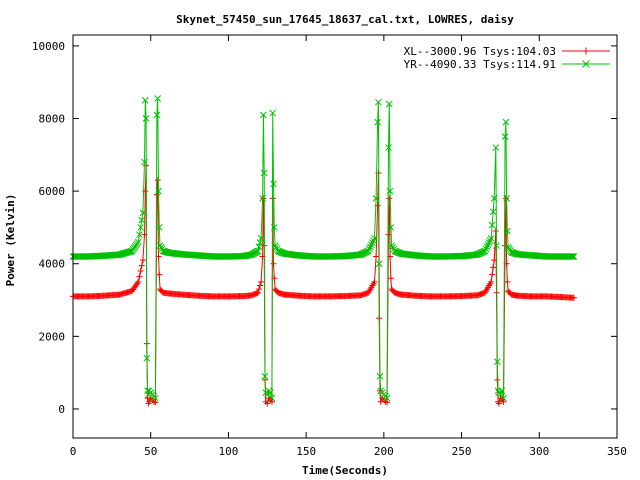  What do you see at coordinates (384, 451) in the screenshot?
I see `x-tick-label: 200` at bounding box center [384, 451].